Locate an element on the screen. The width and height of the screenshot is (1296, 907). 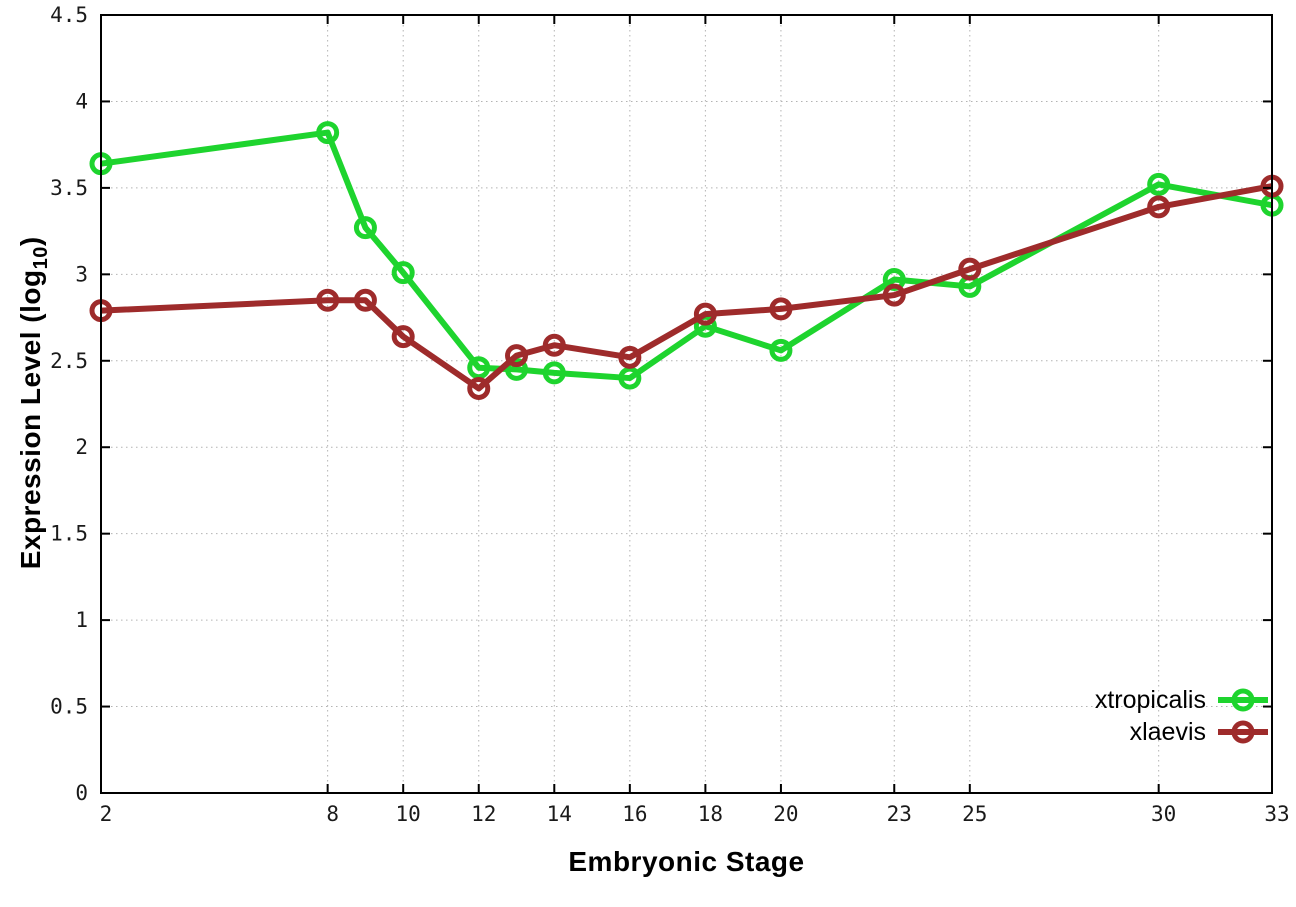
y-tick-label: 0 is located at coordinates (81, 793).